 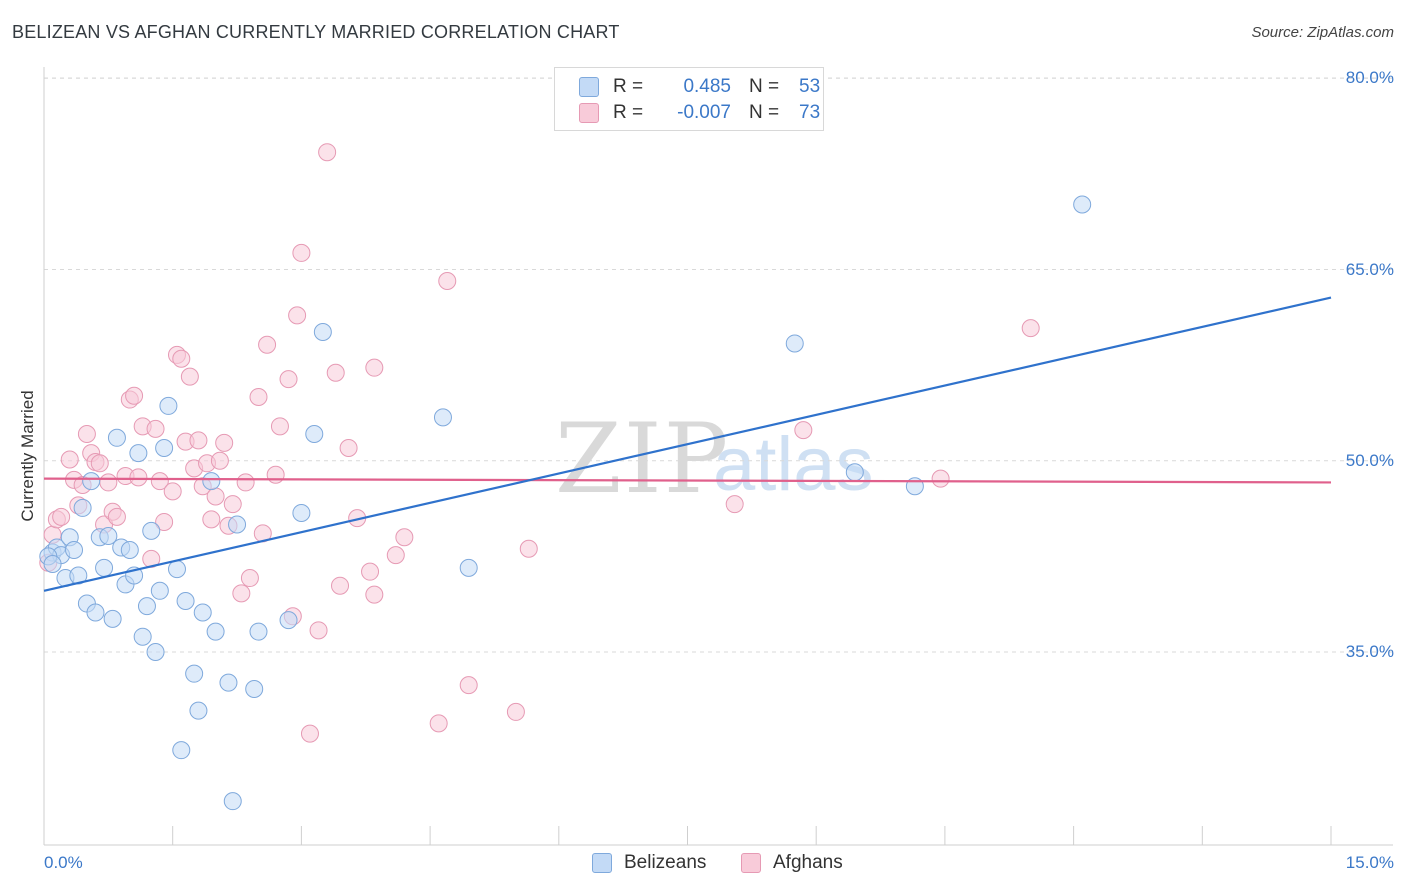 What do you see at coordinates (808, 862) in the screenshot?
I see `legend-label-afghans: Afghans` at bounding box center [808, 862].